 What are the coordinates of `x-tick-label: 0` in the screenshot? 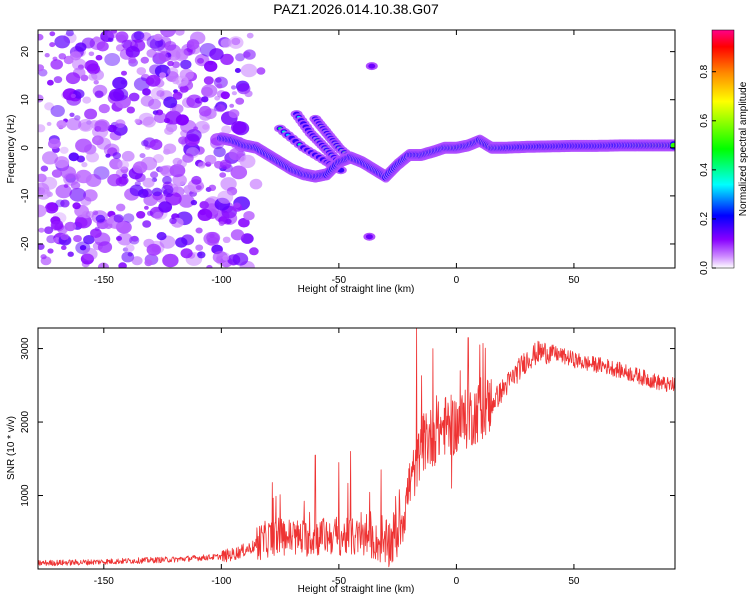 It's located at (457, 280).